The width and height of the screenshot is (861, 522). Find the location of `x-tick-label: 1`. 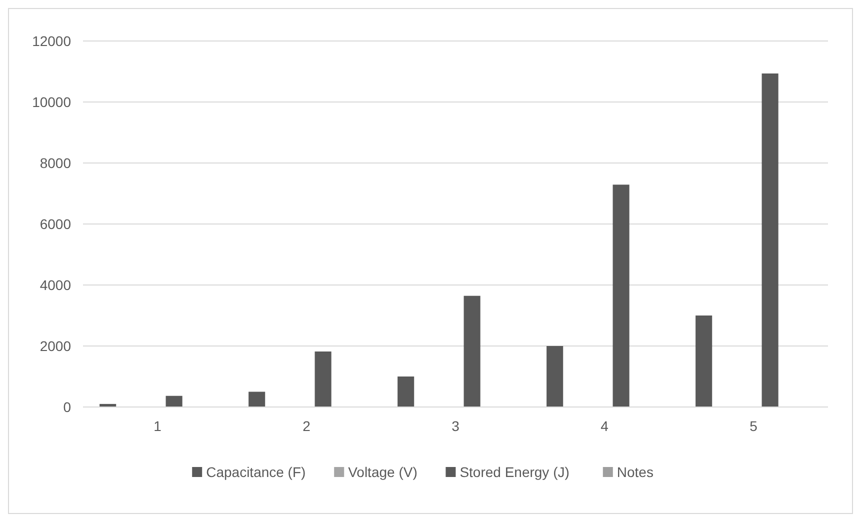

x-tick-label: 1 is located at coordinates (158, 426).